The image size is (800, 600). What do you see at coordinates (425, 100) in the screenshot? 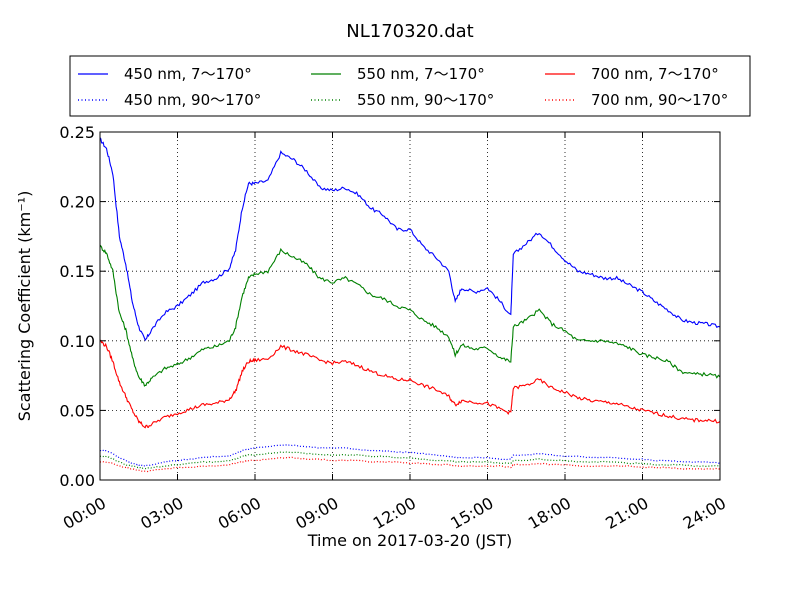
I see `legend-label-4: 550 nm, 90～170°` at bounding box center [425, 100].